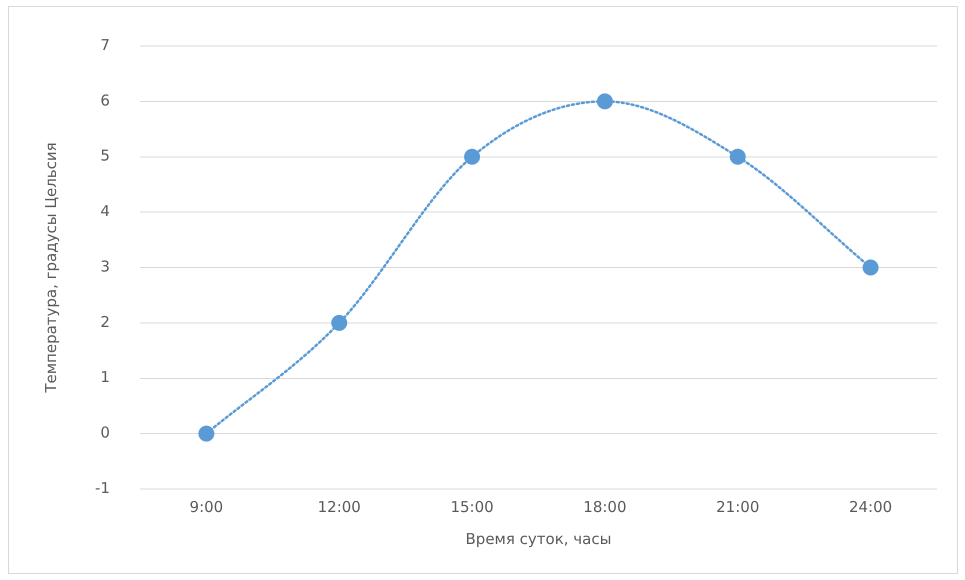 Image resolution: width=965 pixels, height=580 pixels. I want to click on y-axis-title: Температура, градусы Цельсия, so click(51, 268).